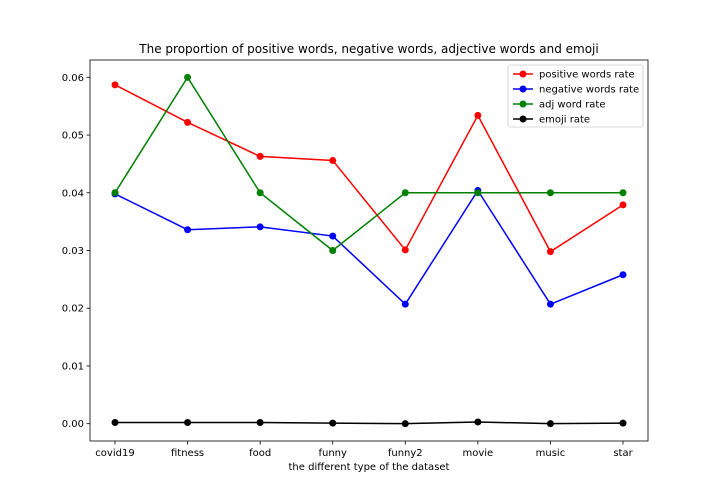  I want to click on y-tick-label: 0.05, so click(73, 136).